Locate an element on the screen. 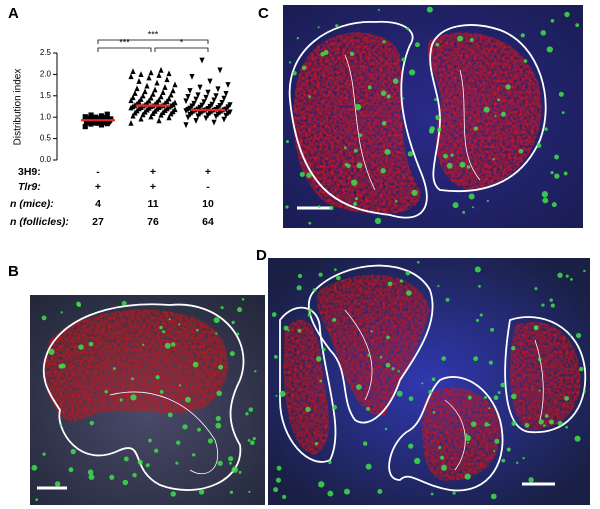 Image resolution: width=600 pixels, height=509 pixels. y-tick-label: 2.0 is located at coordinates (46, 74).